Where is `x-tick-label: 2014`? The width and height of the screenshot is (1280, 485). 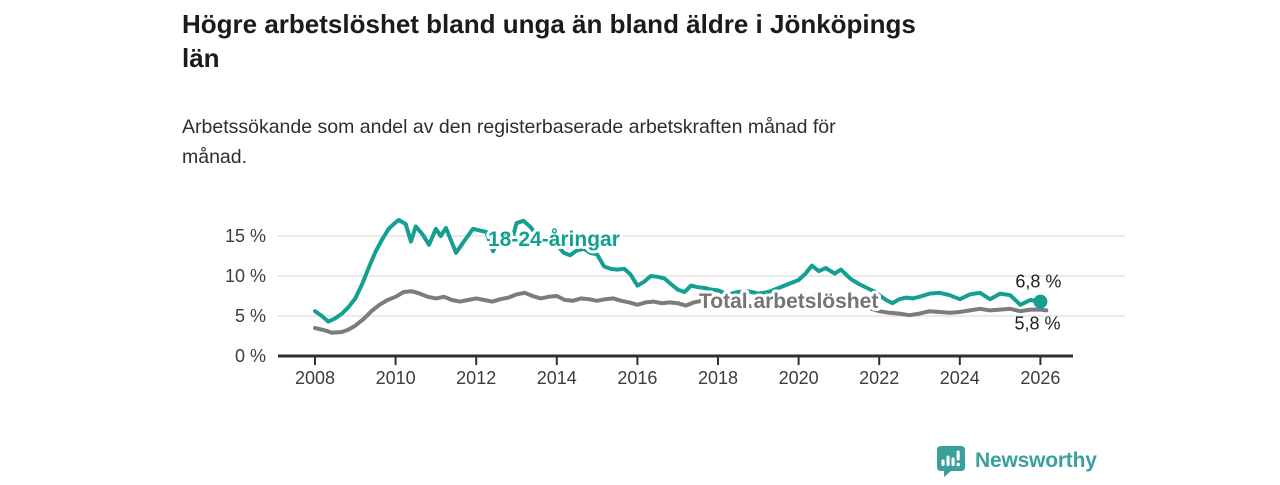 x-tick-label: 2014 is located at coordinates (557, 378).